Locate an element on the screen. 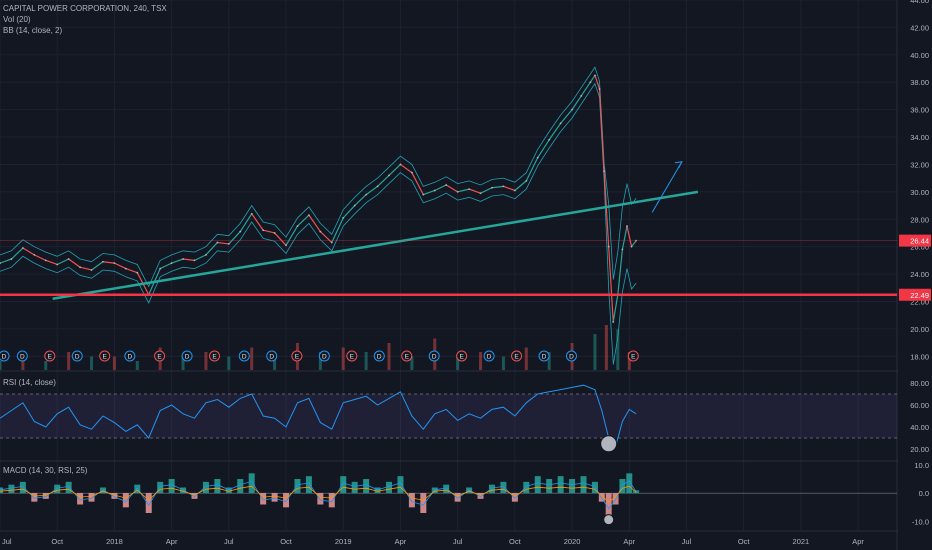 This screenshot has height=550, width=932. rsi-tick-label: 20.00 is located at coordinates (919, 449).